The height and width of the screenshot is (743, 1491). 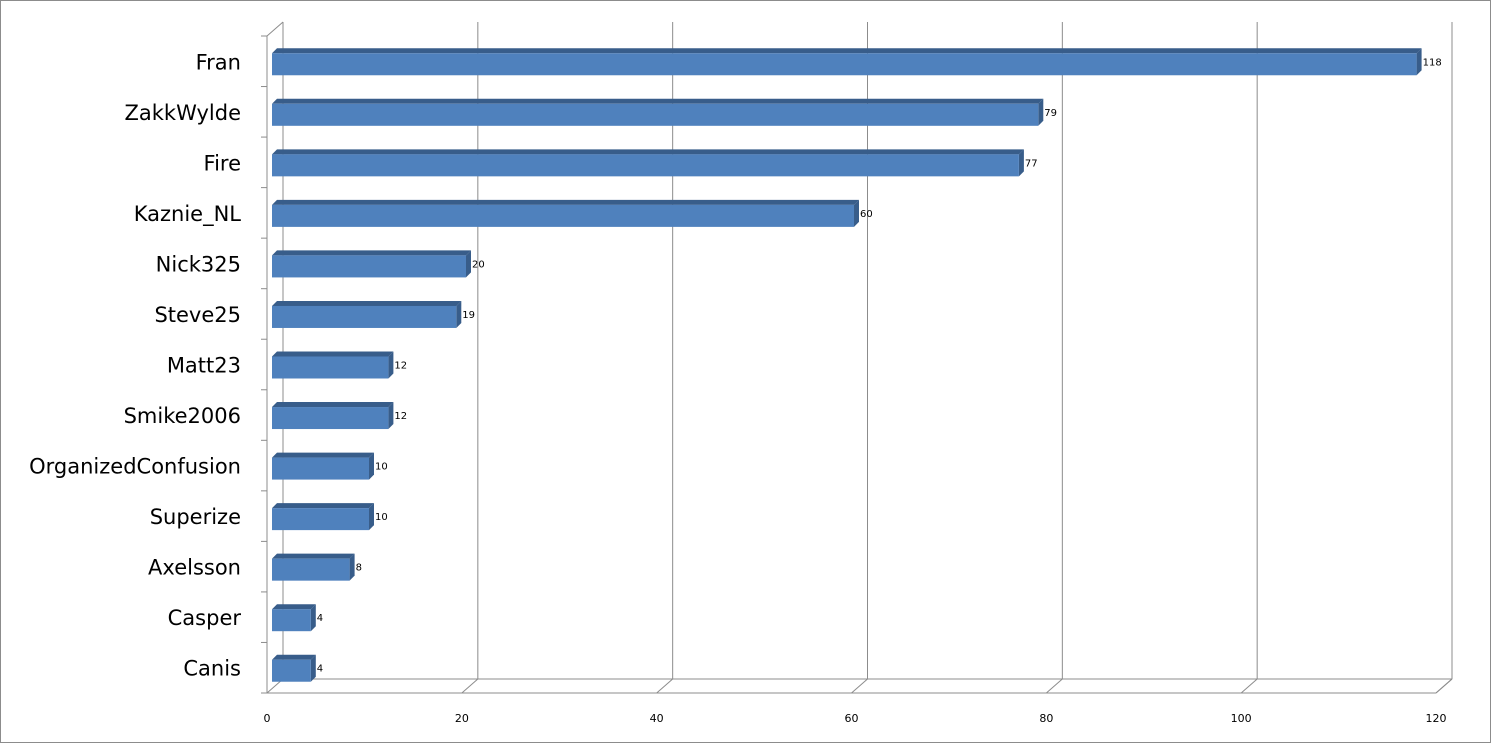 What do you see at coordinates (218, 62) in the screenshot?
I see `category-label: Fran` at bounding box center [218, 62].